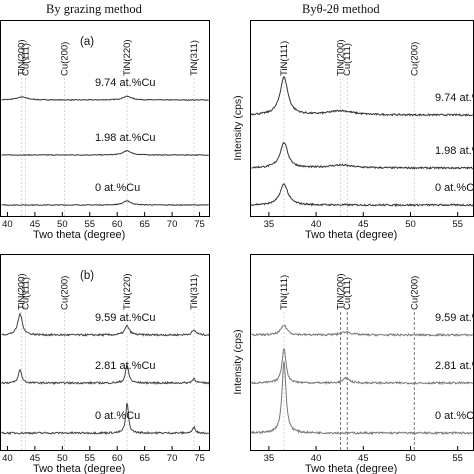  Describe the element at coordinates (454, 366) in the screenshot. I see `series-label-3-1: 2.81 at.%Cu` at that location.